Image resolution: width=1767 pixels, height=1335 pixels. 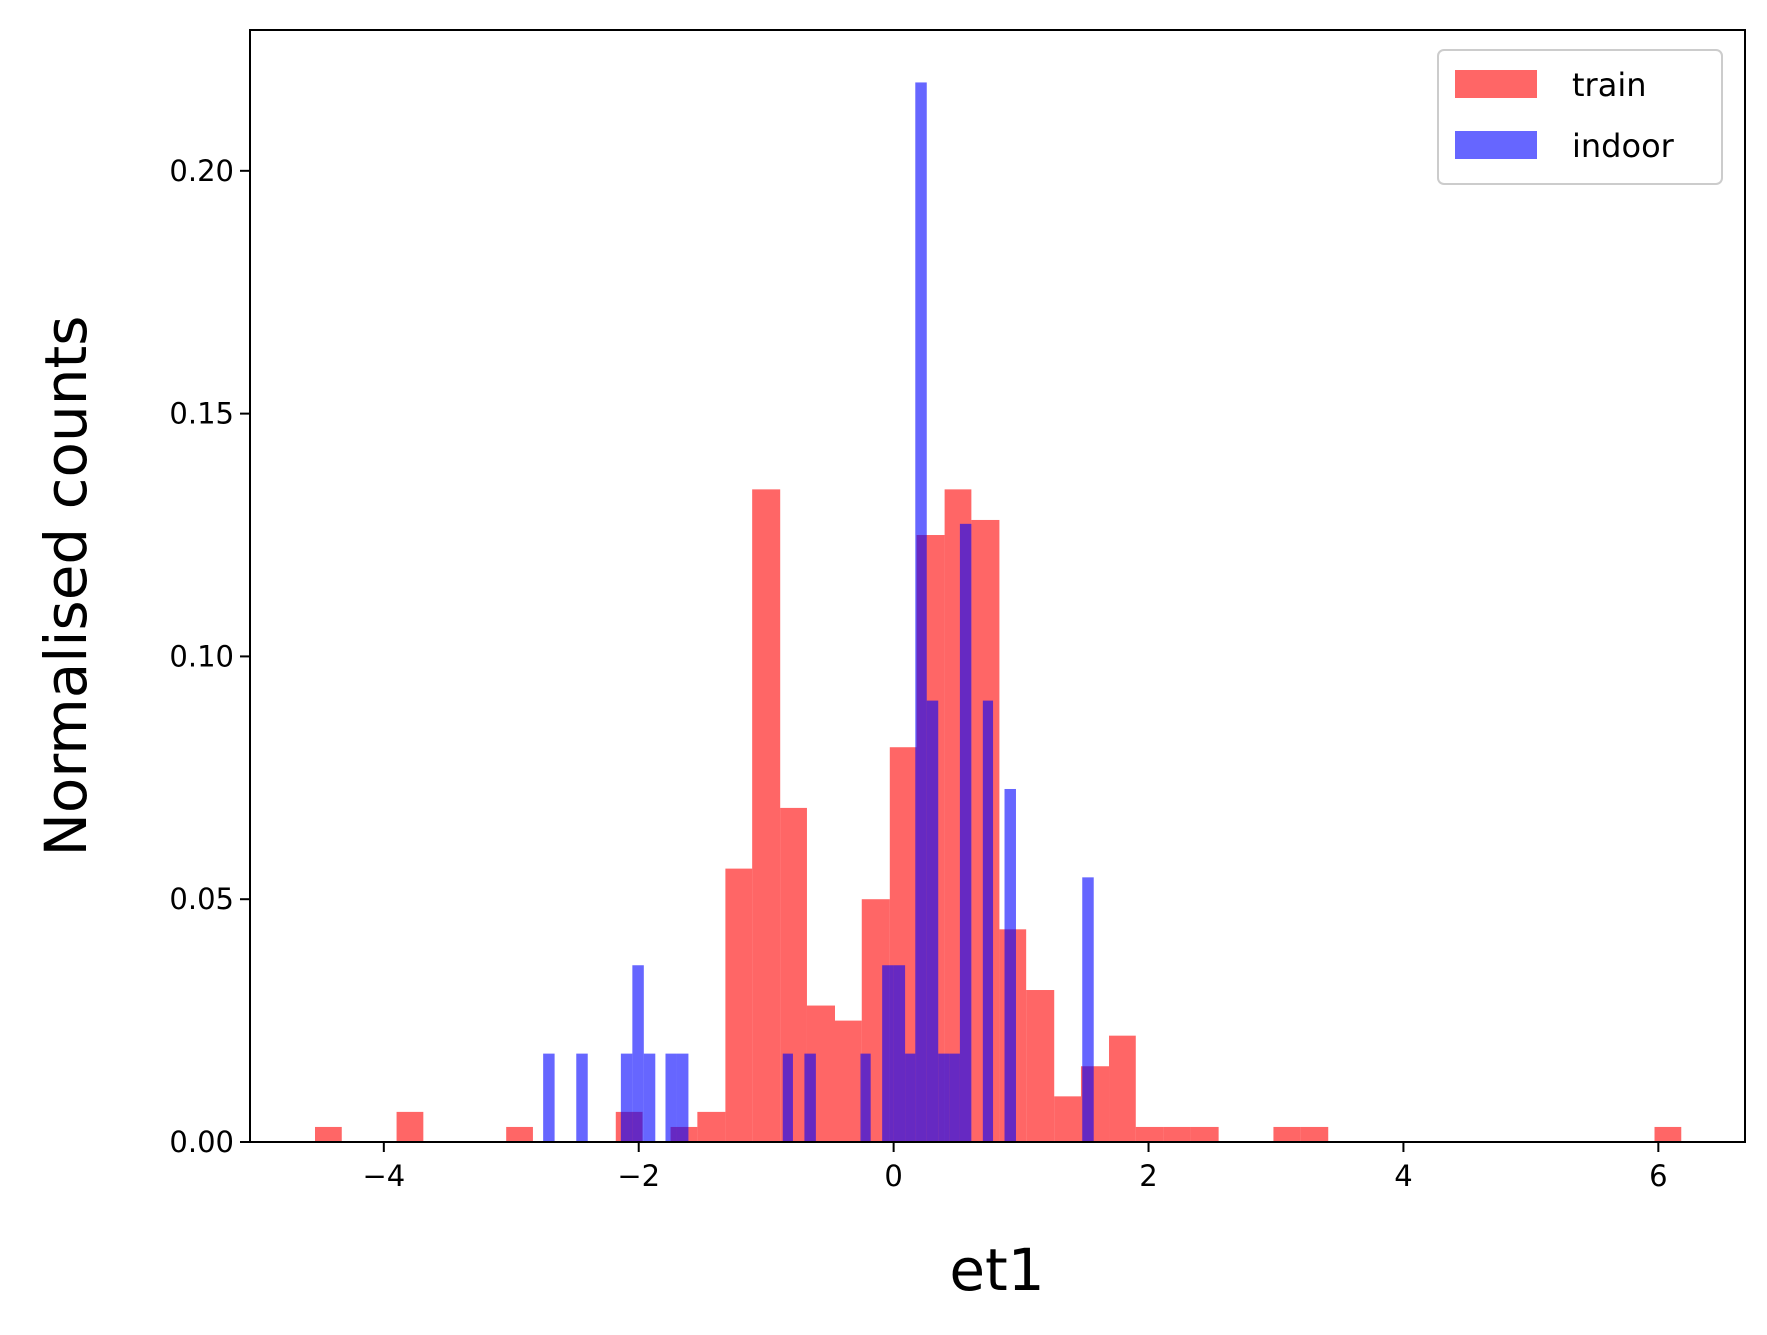 What do you see at coordinates (201, 656) in the screenshot?
I see `y-tick-label: 0.10` at bounding box center [201, 656].